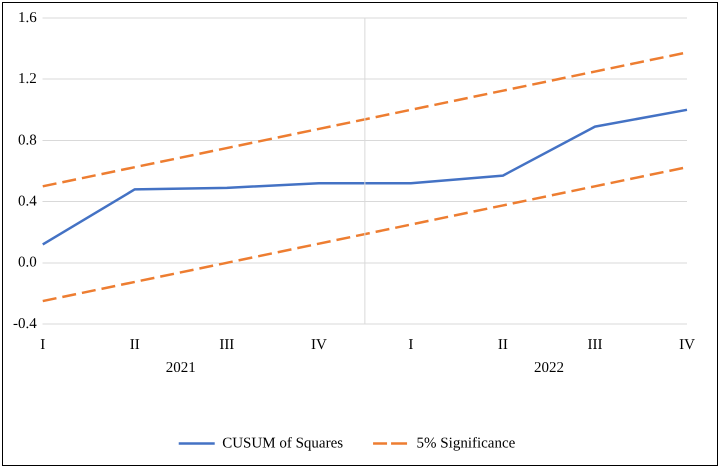  Describe the element at coordinates (181, 368) in the screenshot. I see `text: 2021` at that location.